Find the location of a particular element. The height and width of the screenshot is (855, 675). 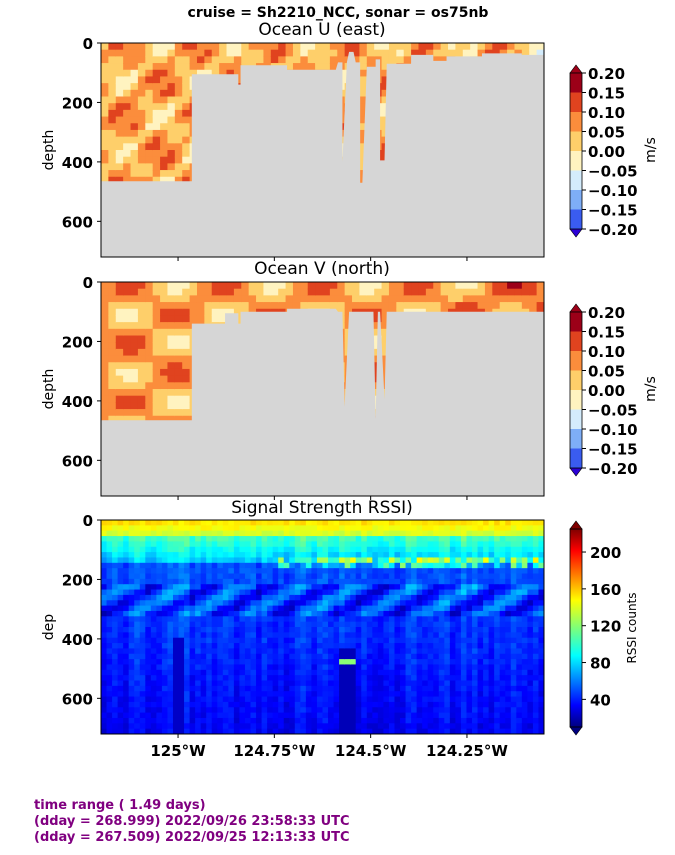

colorbar-band is located at coordinates (576, 102).